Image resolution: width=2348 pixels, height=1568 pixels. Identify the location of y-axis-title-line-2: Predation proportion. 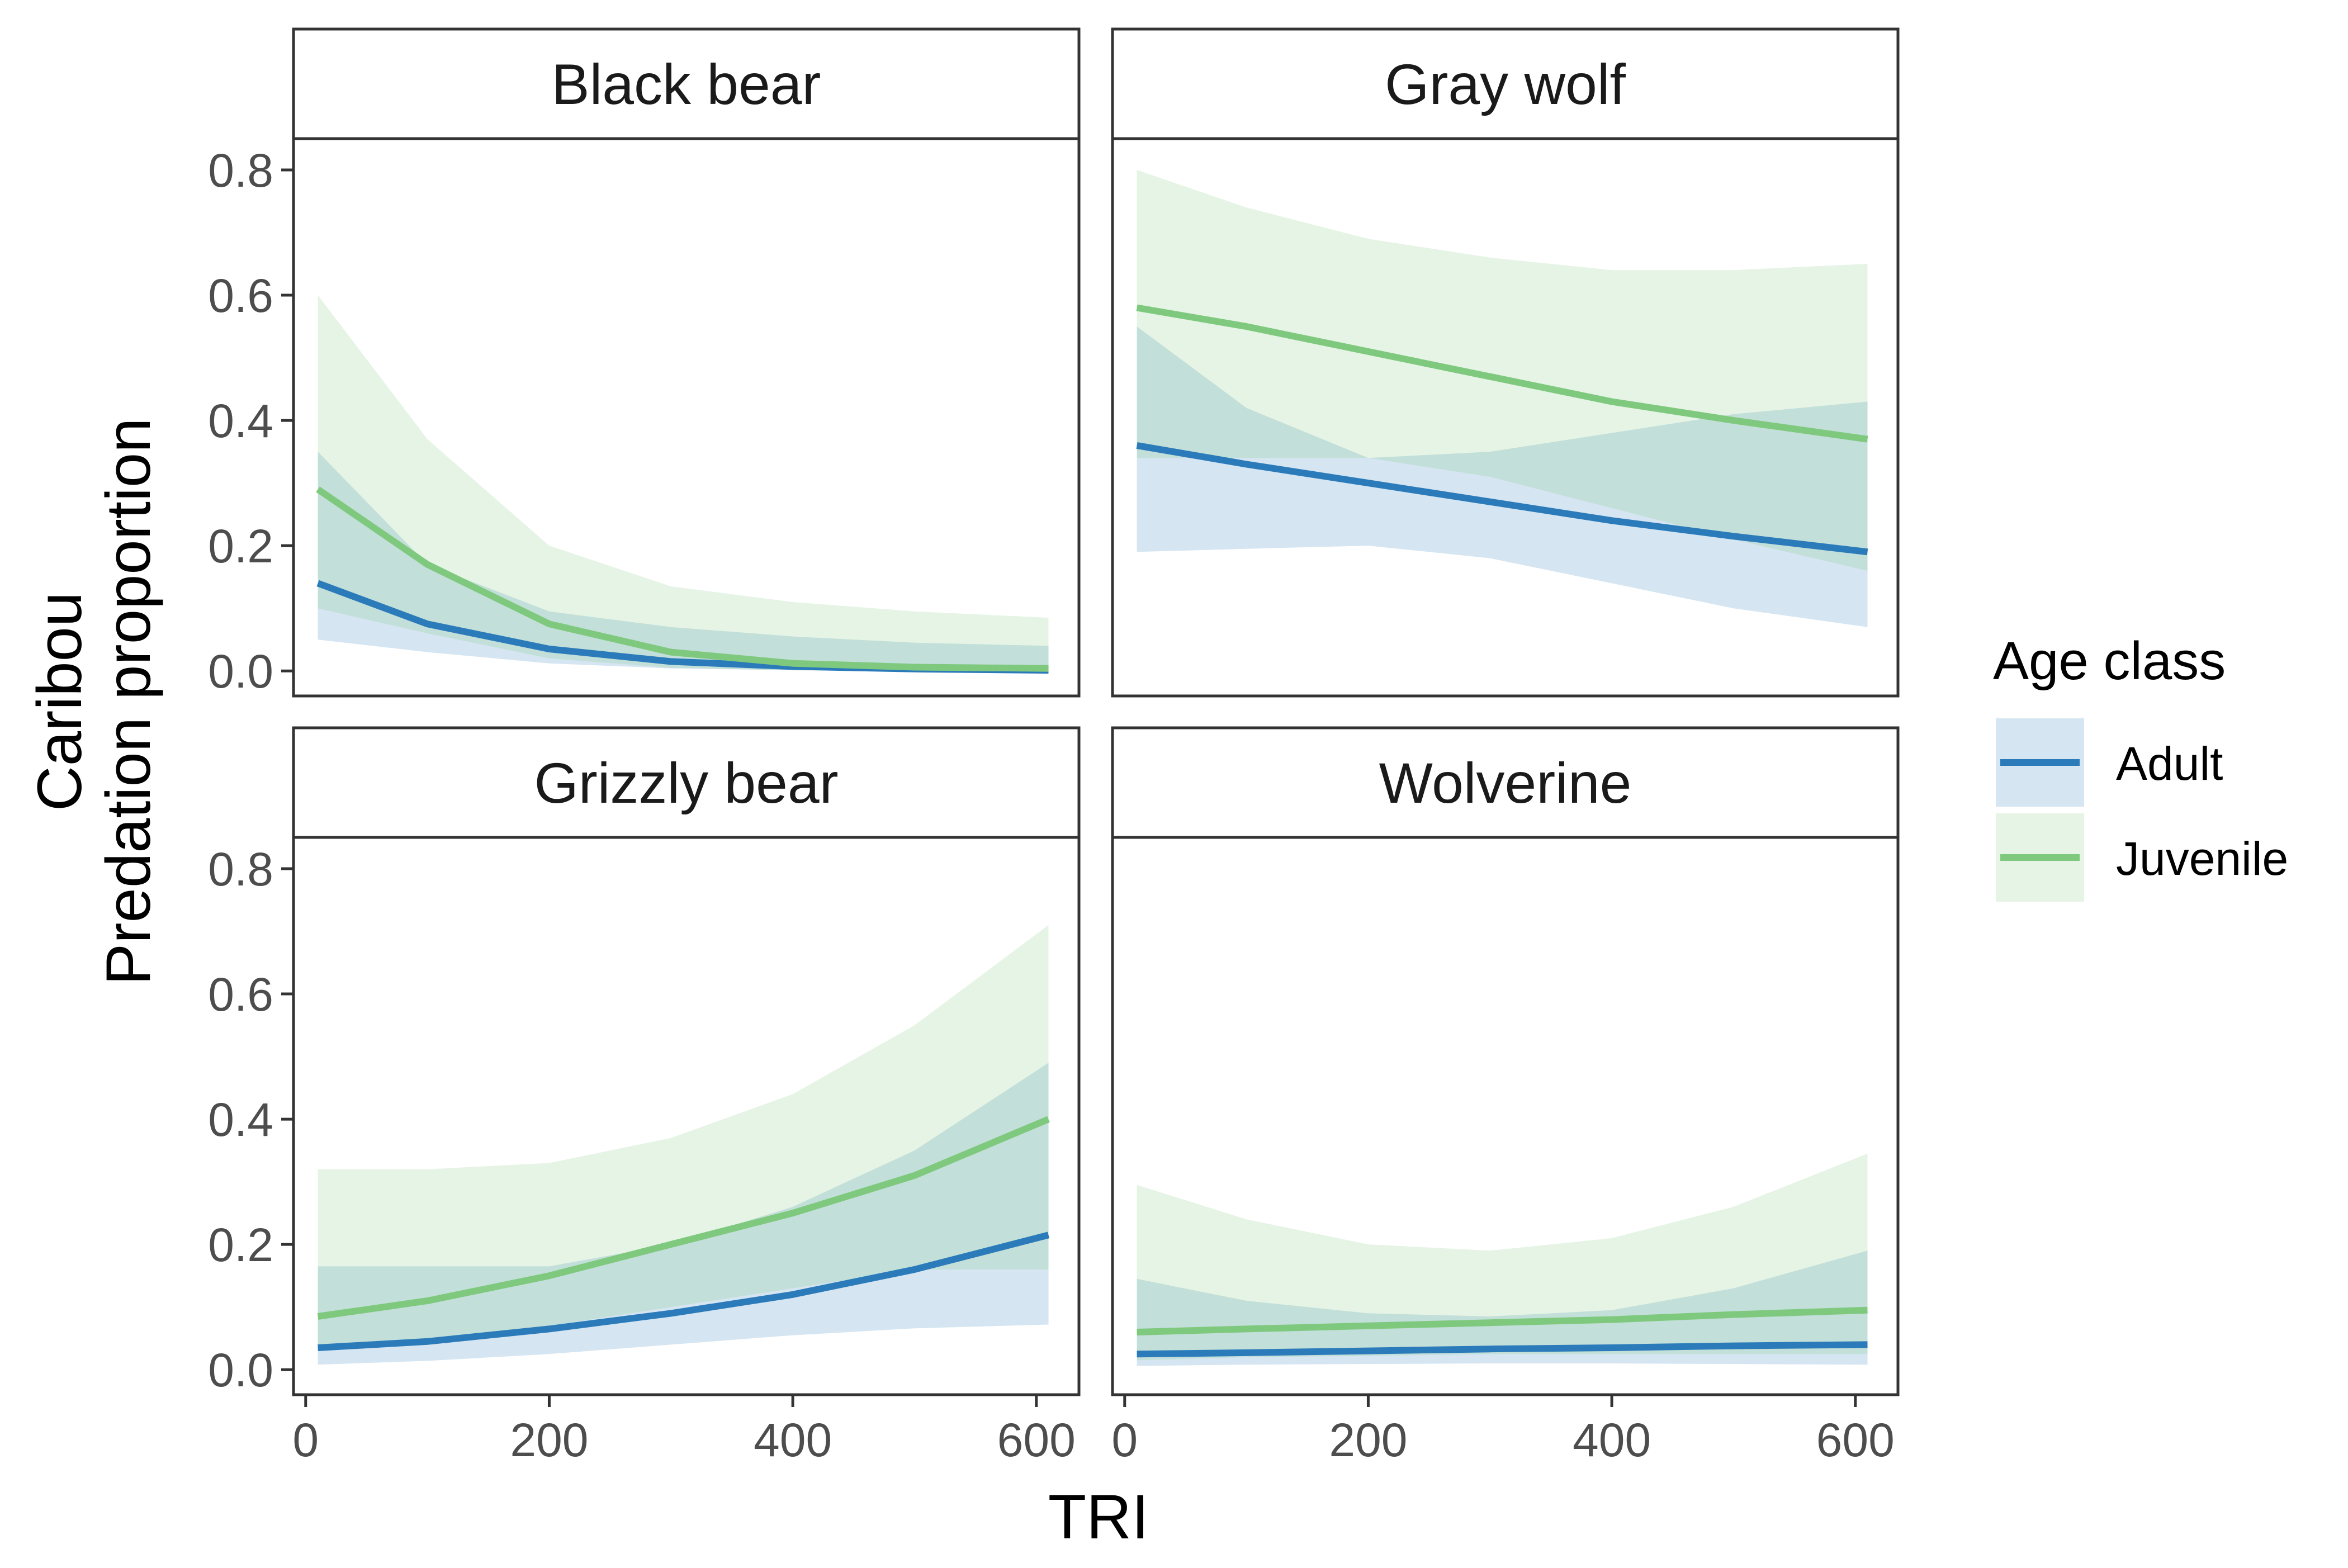
(128, 702).